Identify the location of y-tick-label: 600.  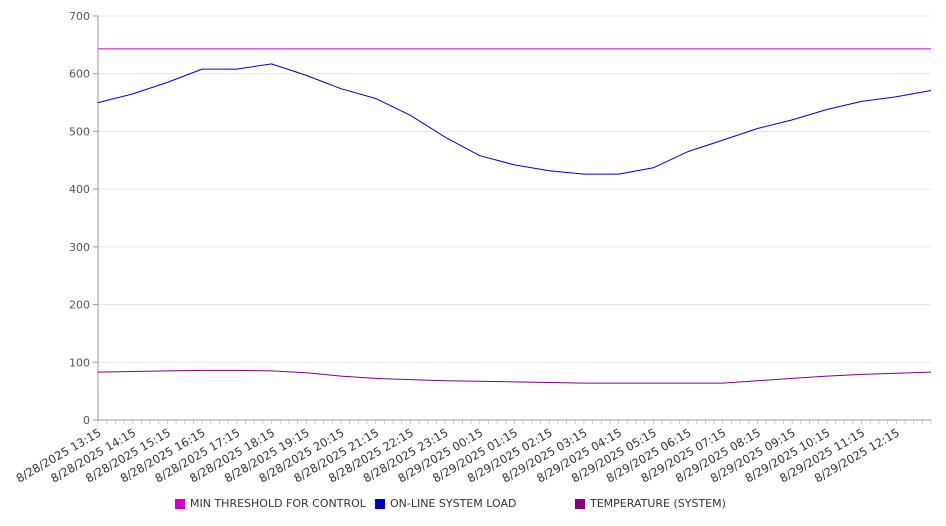
(79, 74).